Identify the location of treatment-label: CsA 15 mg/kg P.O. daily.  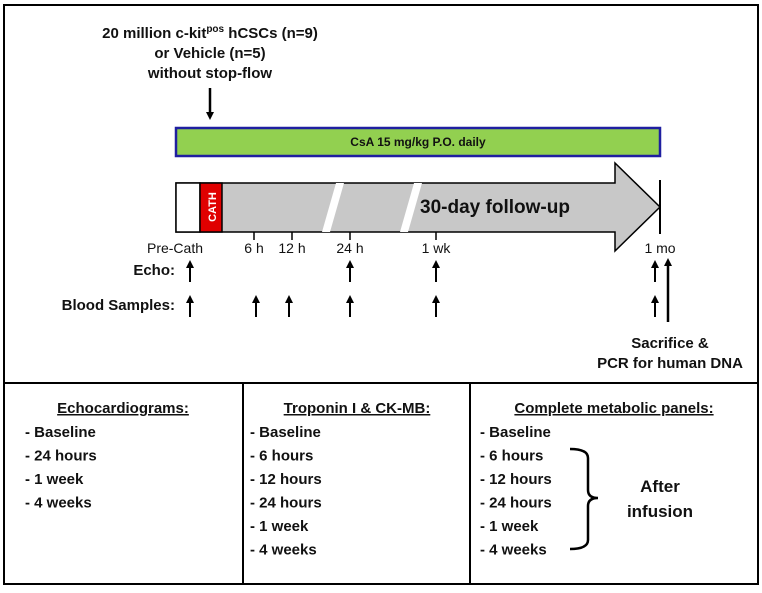
(418, 142).